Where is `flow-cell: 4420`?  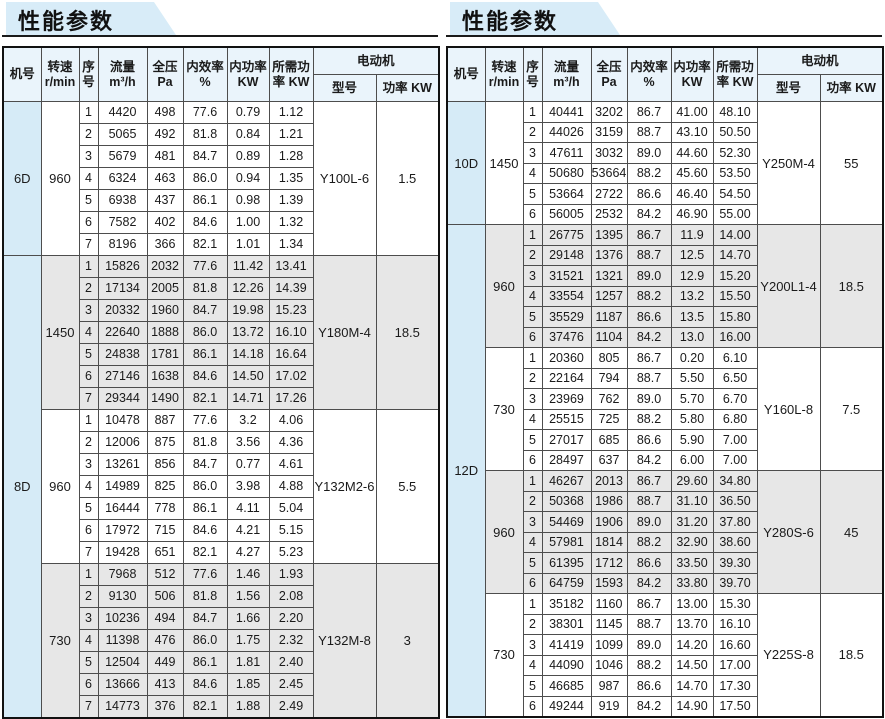 flow-cell: 4420 is located at coordinates (122, 112).